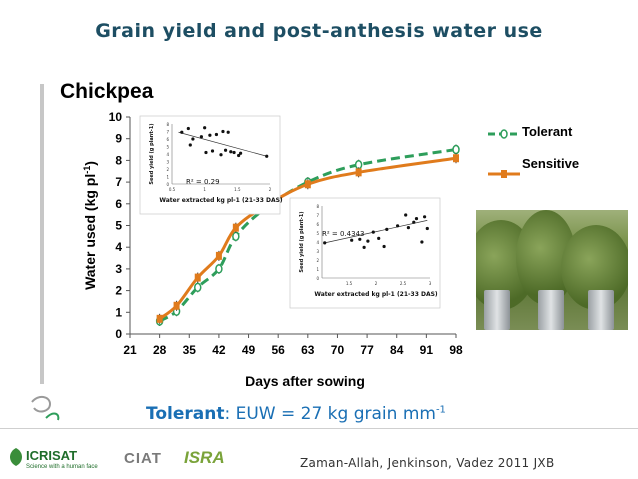  Describe the element at coordinates (504, 134) in the screenshot. I see `legend-tolerant-marker` at that location.